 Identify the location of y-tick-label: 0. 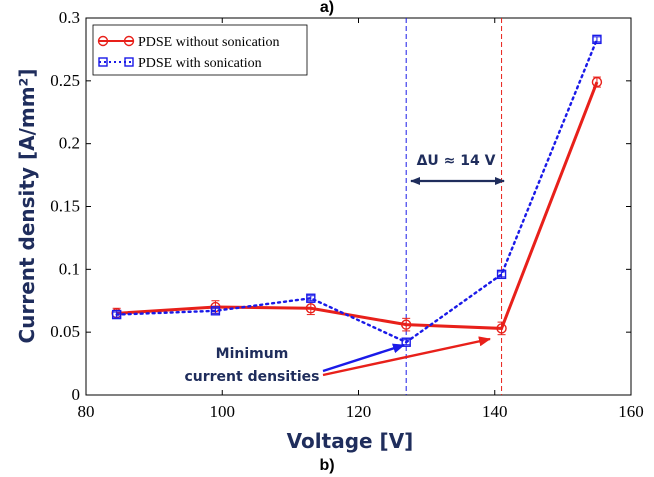
(76, 394).